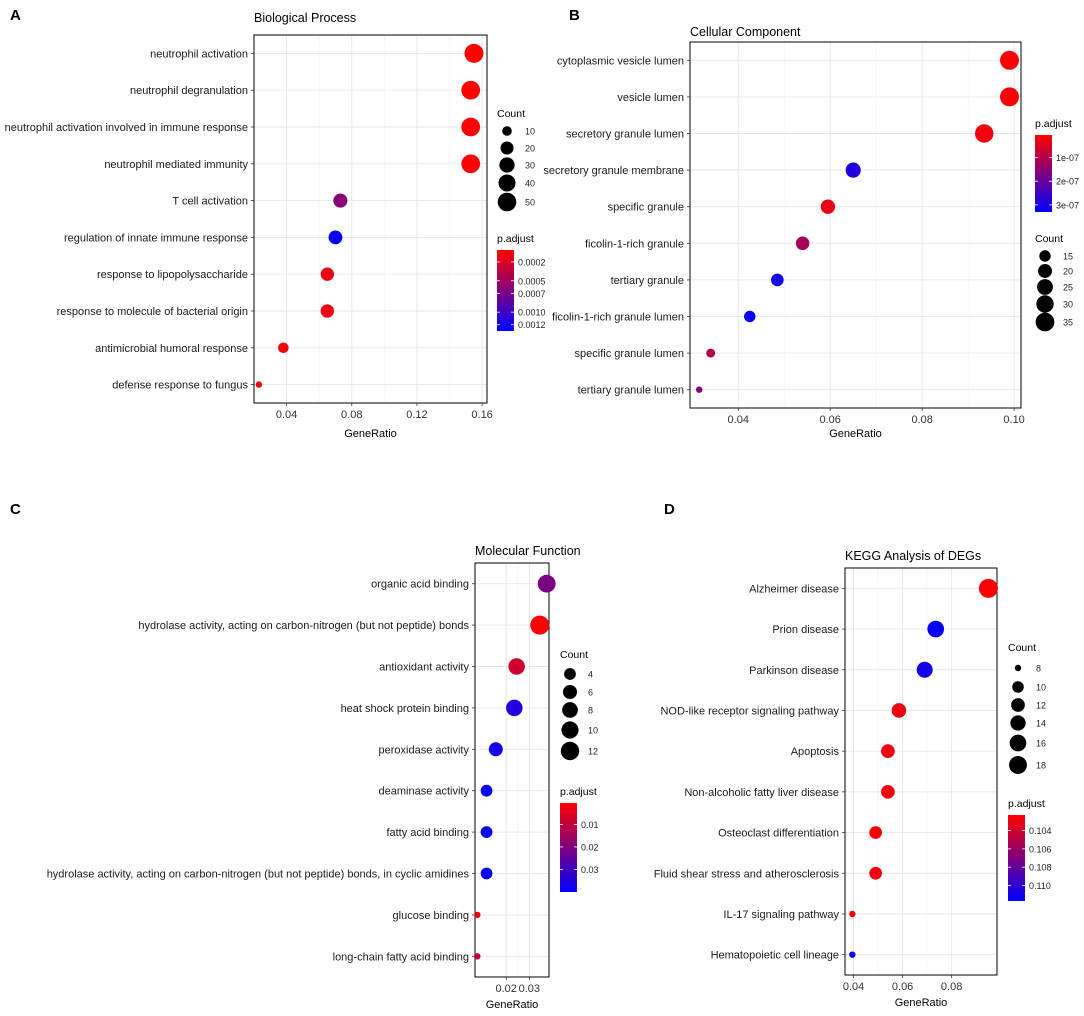 The width and height of the screenshot is (1084, 1016). Describe the element at coordinates (745, 32) in the screenshot. I see `panel-title: Cellular Component` at that location.